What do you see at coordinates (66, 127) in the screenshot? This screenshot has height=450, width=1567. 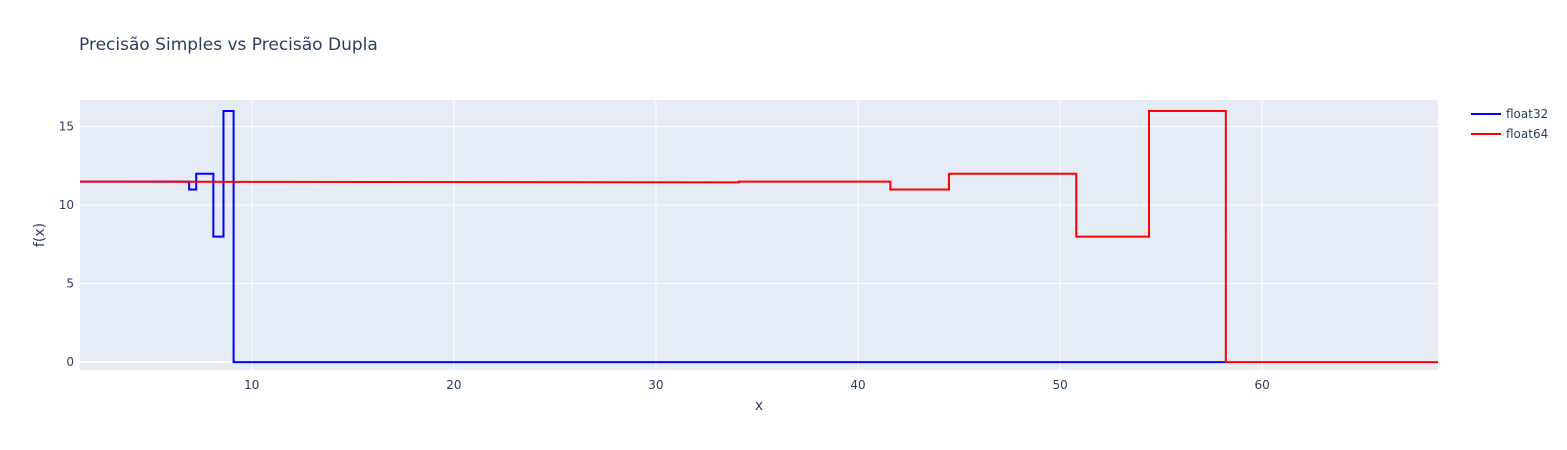 I see `y-tick-label: 15` at bounding box center [66, 127].